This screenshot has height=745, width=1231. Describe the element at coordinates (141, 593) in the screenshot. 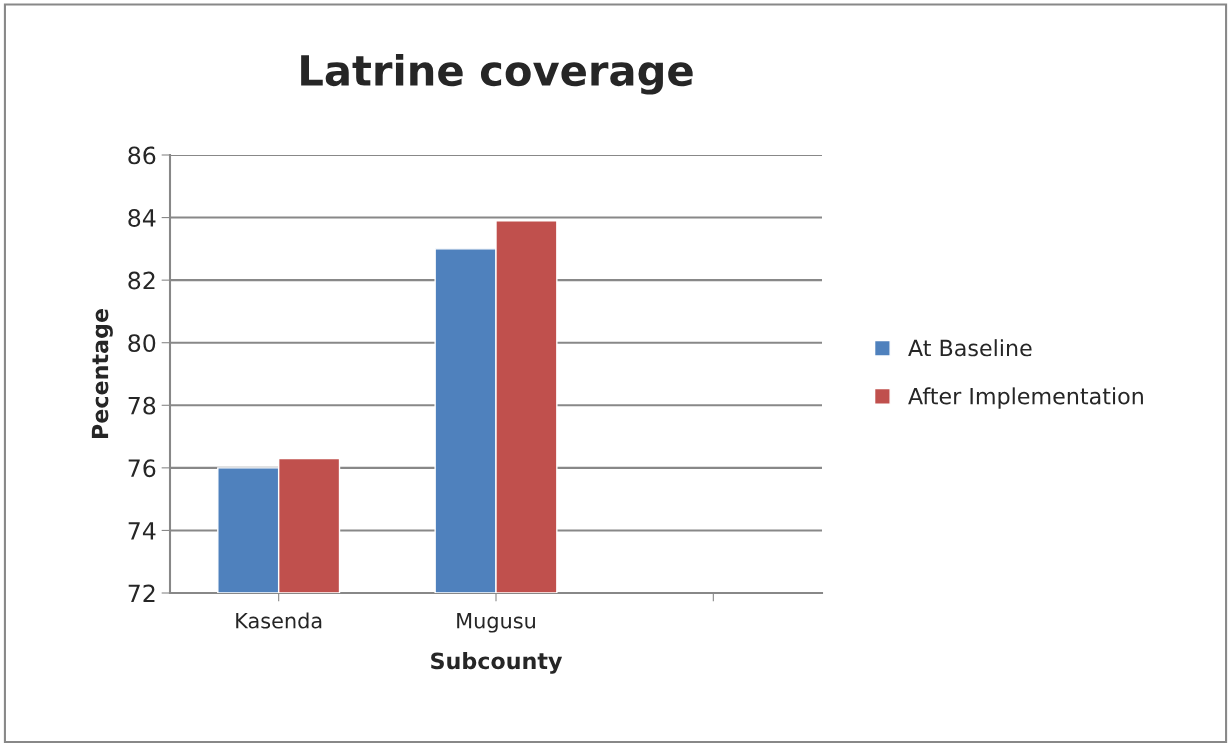

I see `y-tick-label: 72` at that location.